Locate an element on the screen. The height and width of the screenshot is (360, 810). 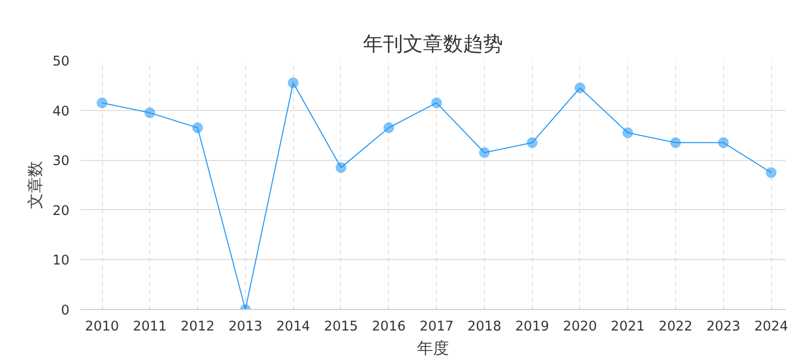
x-tick-label: 2019 is located at coordinates (532, 327).